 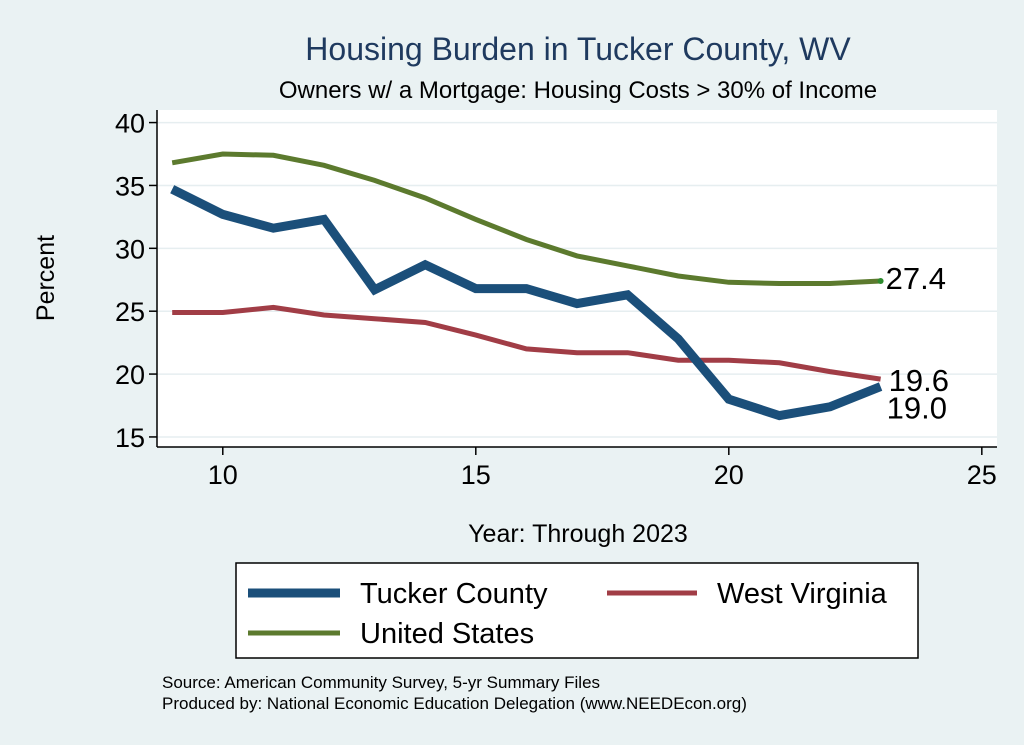 What do you see at coordinates (130, 249) in the screenshot?
I see `y-tick-label: 30` at bounding box center [130, 249].